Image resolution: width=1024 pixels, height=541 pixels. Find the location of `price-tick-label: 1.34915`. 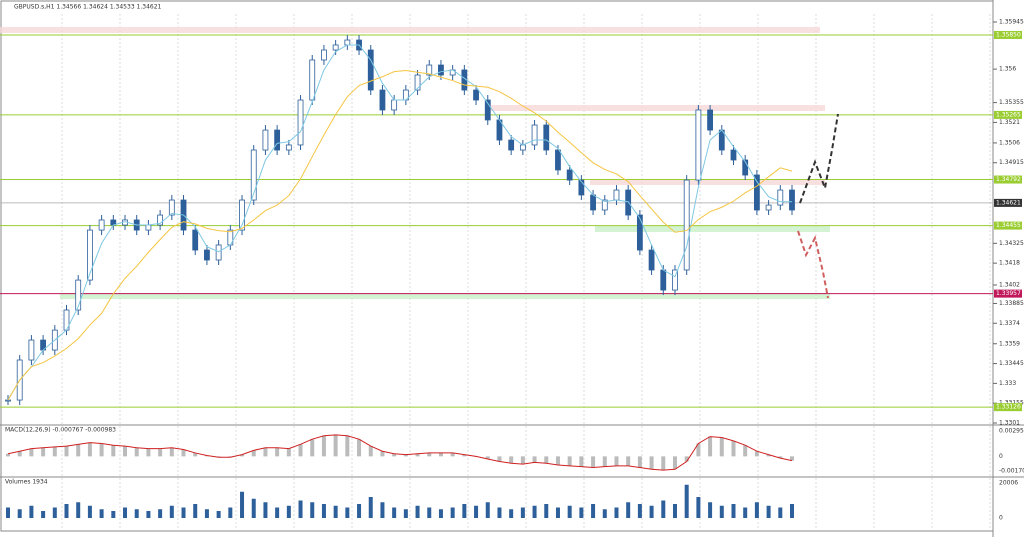

price-tick-label: 1.34915 is located at coordinates (1011, 162).